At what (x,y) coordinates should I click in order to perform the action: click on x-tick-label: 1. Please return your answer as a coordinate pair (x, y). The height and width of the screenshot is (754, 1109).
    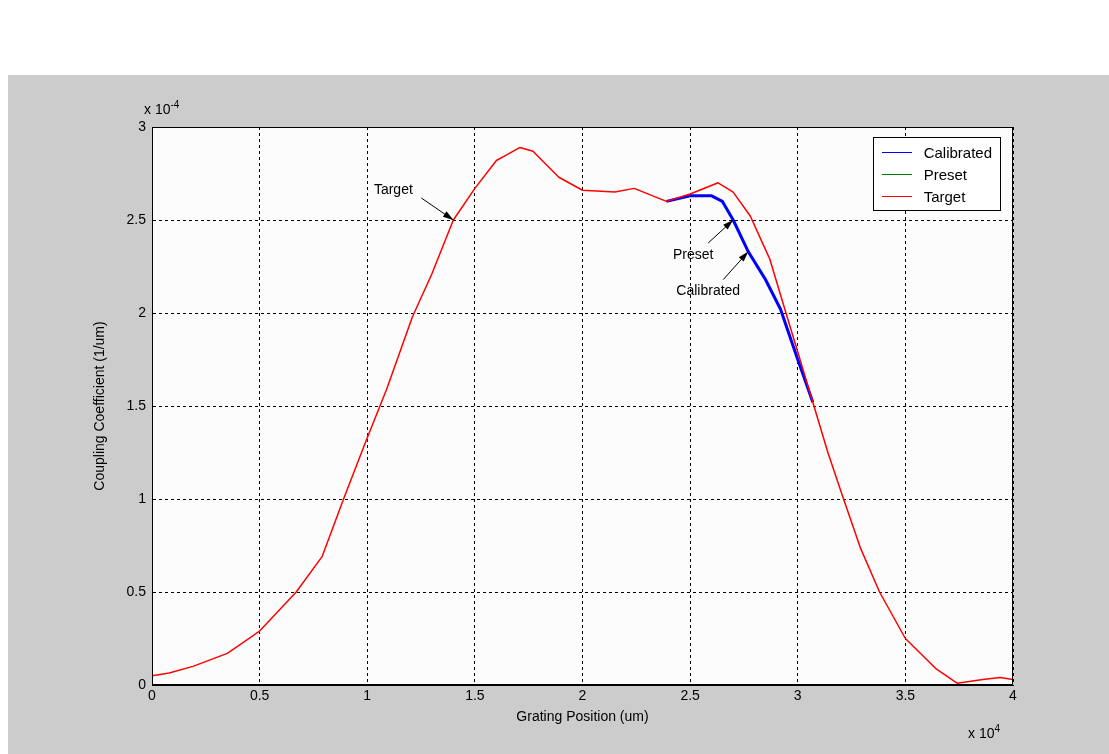
    Looking at the image, I should click on (367, 695).